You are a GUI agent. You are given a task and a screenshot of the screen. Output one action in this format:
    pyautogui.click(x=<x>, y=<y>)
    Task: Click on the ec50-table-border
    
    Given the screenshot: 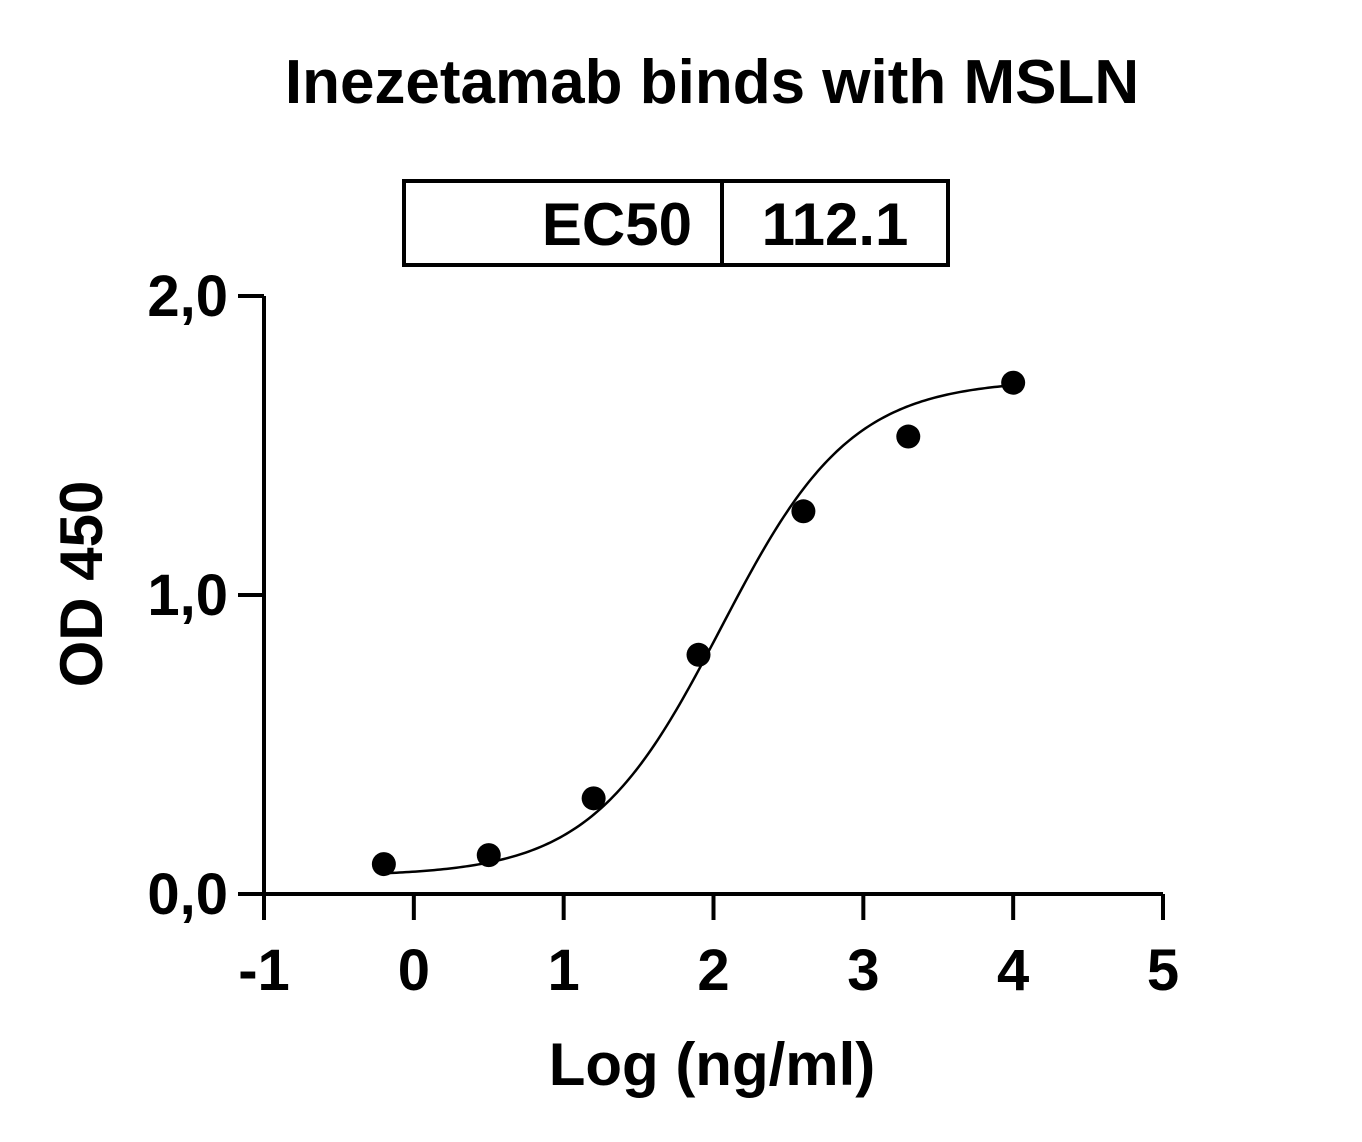 What is the action you would take?
    pyautogui.click(x=676, y=223)
    